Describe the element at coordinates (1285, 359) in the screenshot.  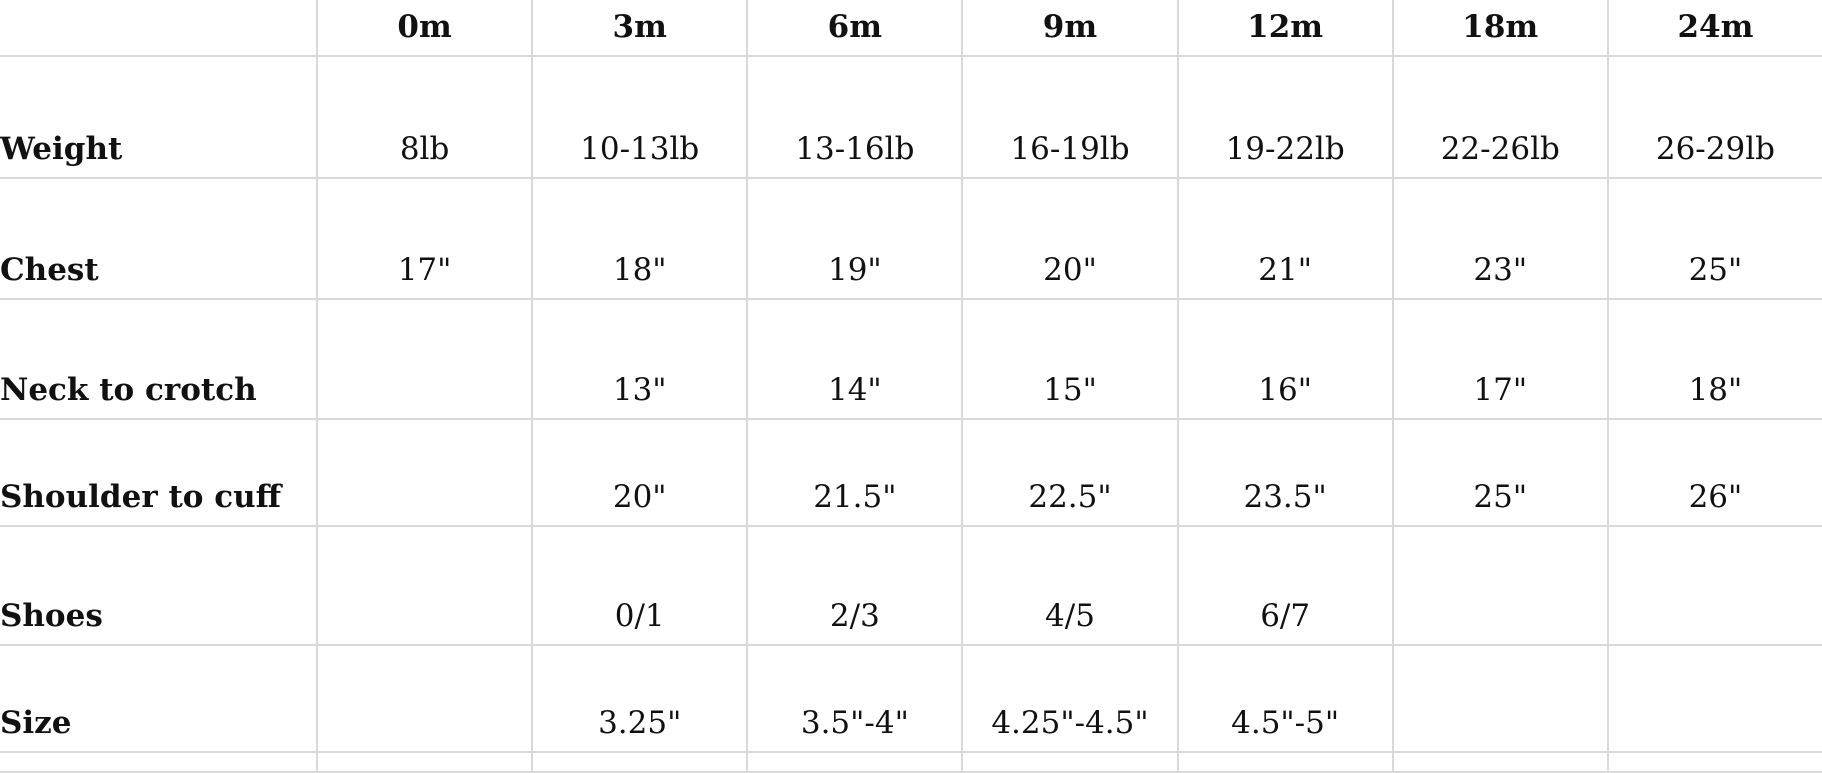
I see `table-cell: 16"` at that location.